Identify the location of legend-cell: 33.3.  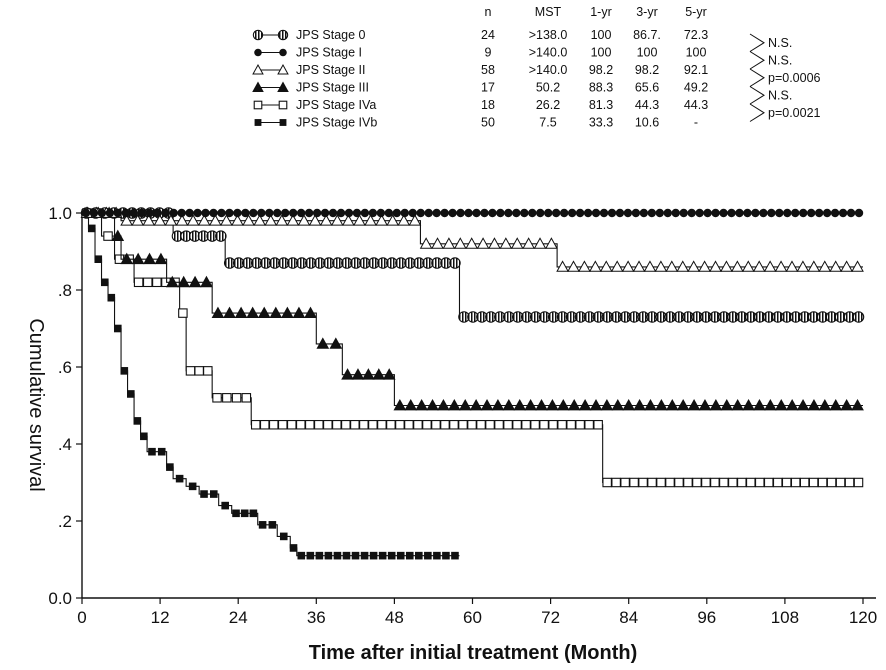
(601, 123).